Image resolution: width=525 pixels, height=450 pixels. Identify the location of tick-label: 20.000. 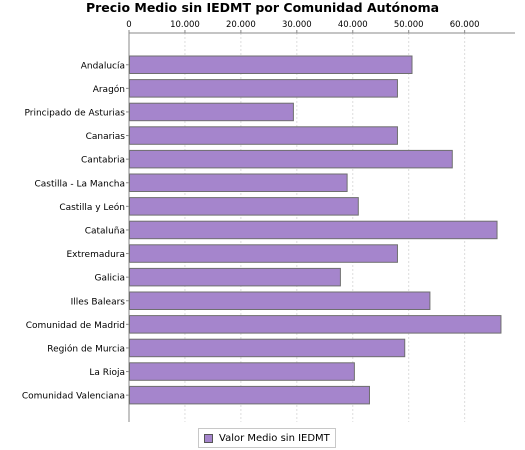
(241, 25).